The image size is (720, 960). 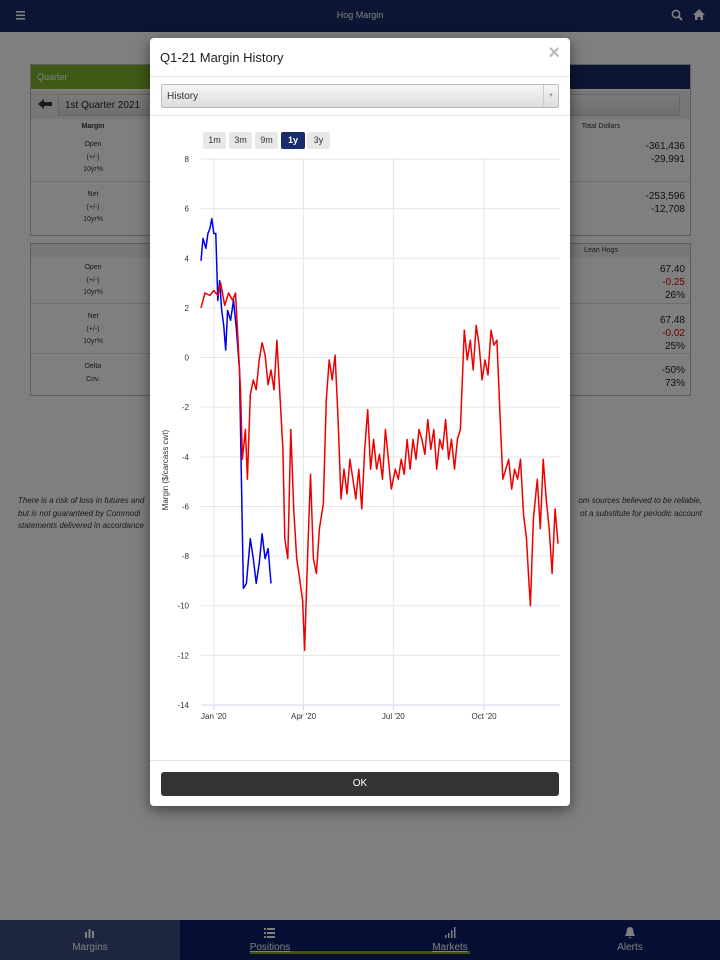 I want to click on x-tick-label: Apr '20, so click(x=304, y=716).